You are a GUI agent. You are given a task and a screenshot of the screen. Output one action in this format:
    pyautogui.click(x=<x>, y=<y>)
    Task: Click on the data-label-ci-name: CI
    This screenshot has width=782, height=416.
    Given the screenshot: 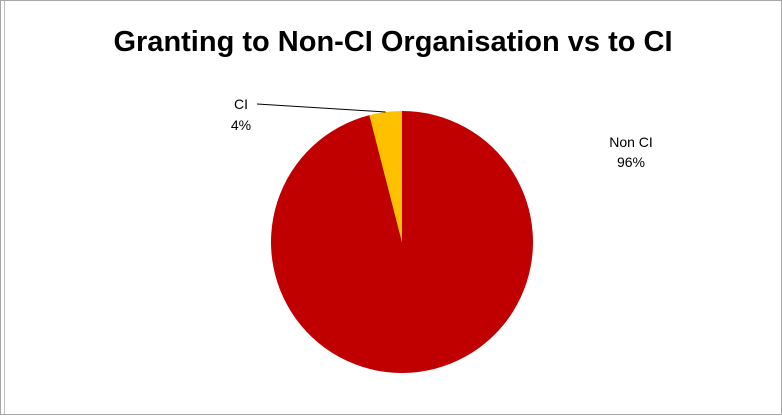 What is the action you would take?
    pyautogui.click(x=241, y=104)
    